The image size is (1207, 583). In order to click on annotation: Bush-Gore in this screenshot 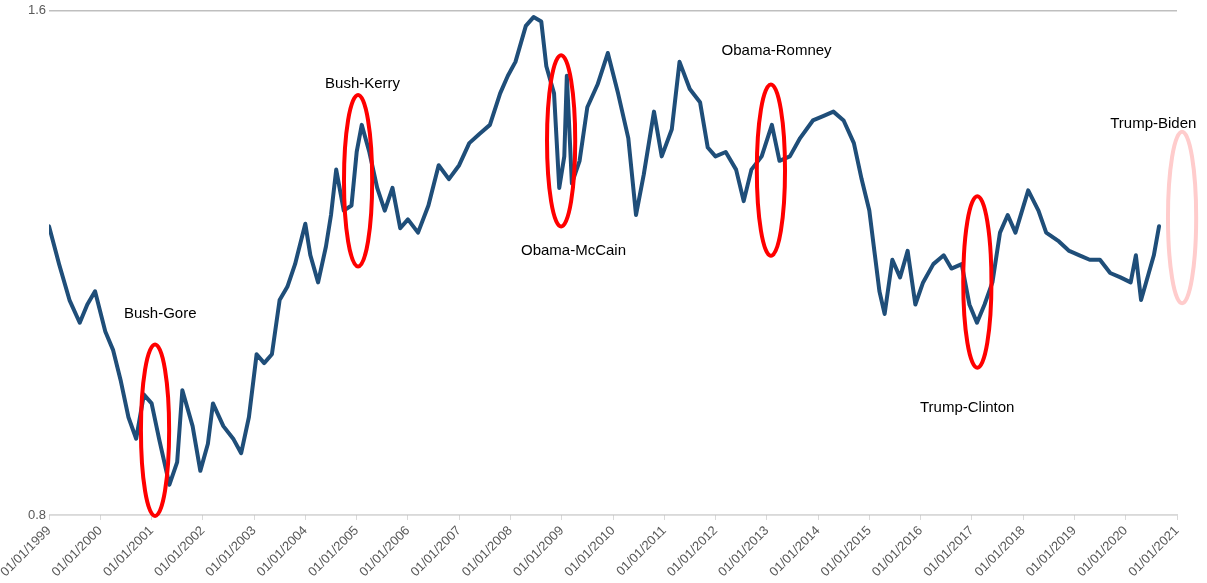, I will do `click(160, 312)`.